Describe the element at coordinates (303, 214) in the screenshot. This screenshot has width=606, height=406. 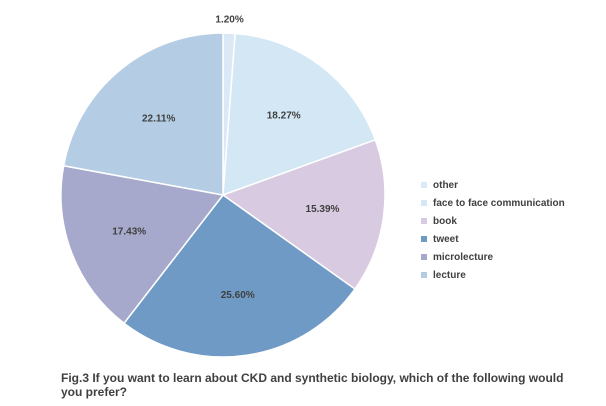
I see `pie-slice-book` at that location.